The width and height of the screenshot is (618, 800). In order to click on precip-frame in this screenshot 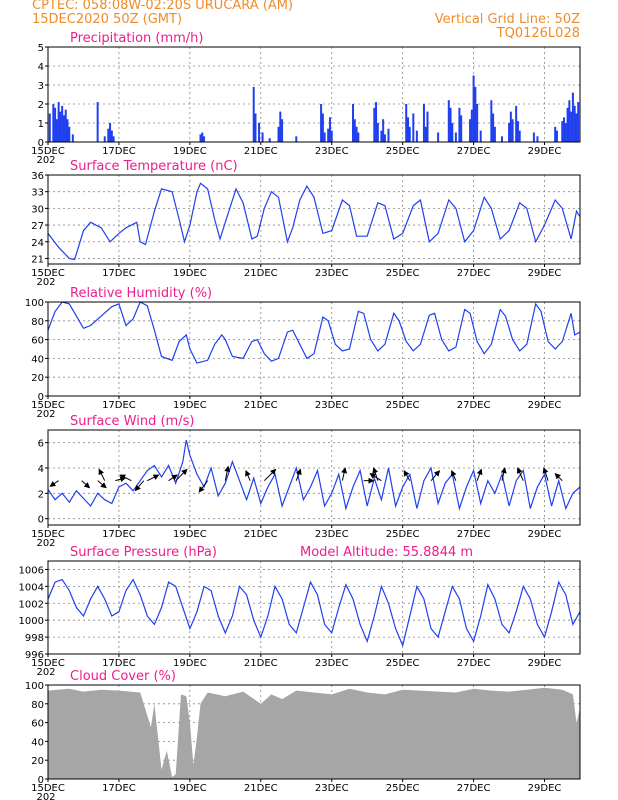, I will do `click(314, 94)`.